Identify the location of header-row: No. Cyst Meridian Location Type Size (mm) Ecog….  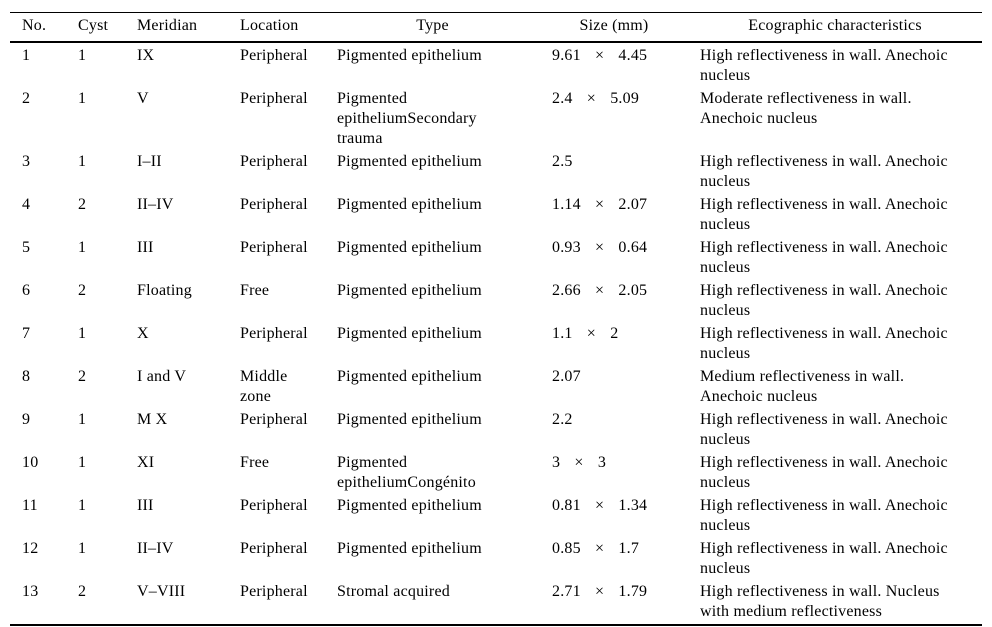
(496, 27).